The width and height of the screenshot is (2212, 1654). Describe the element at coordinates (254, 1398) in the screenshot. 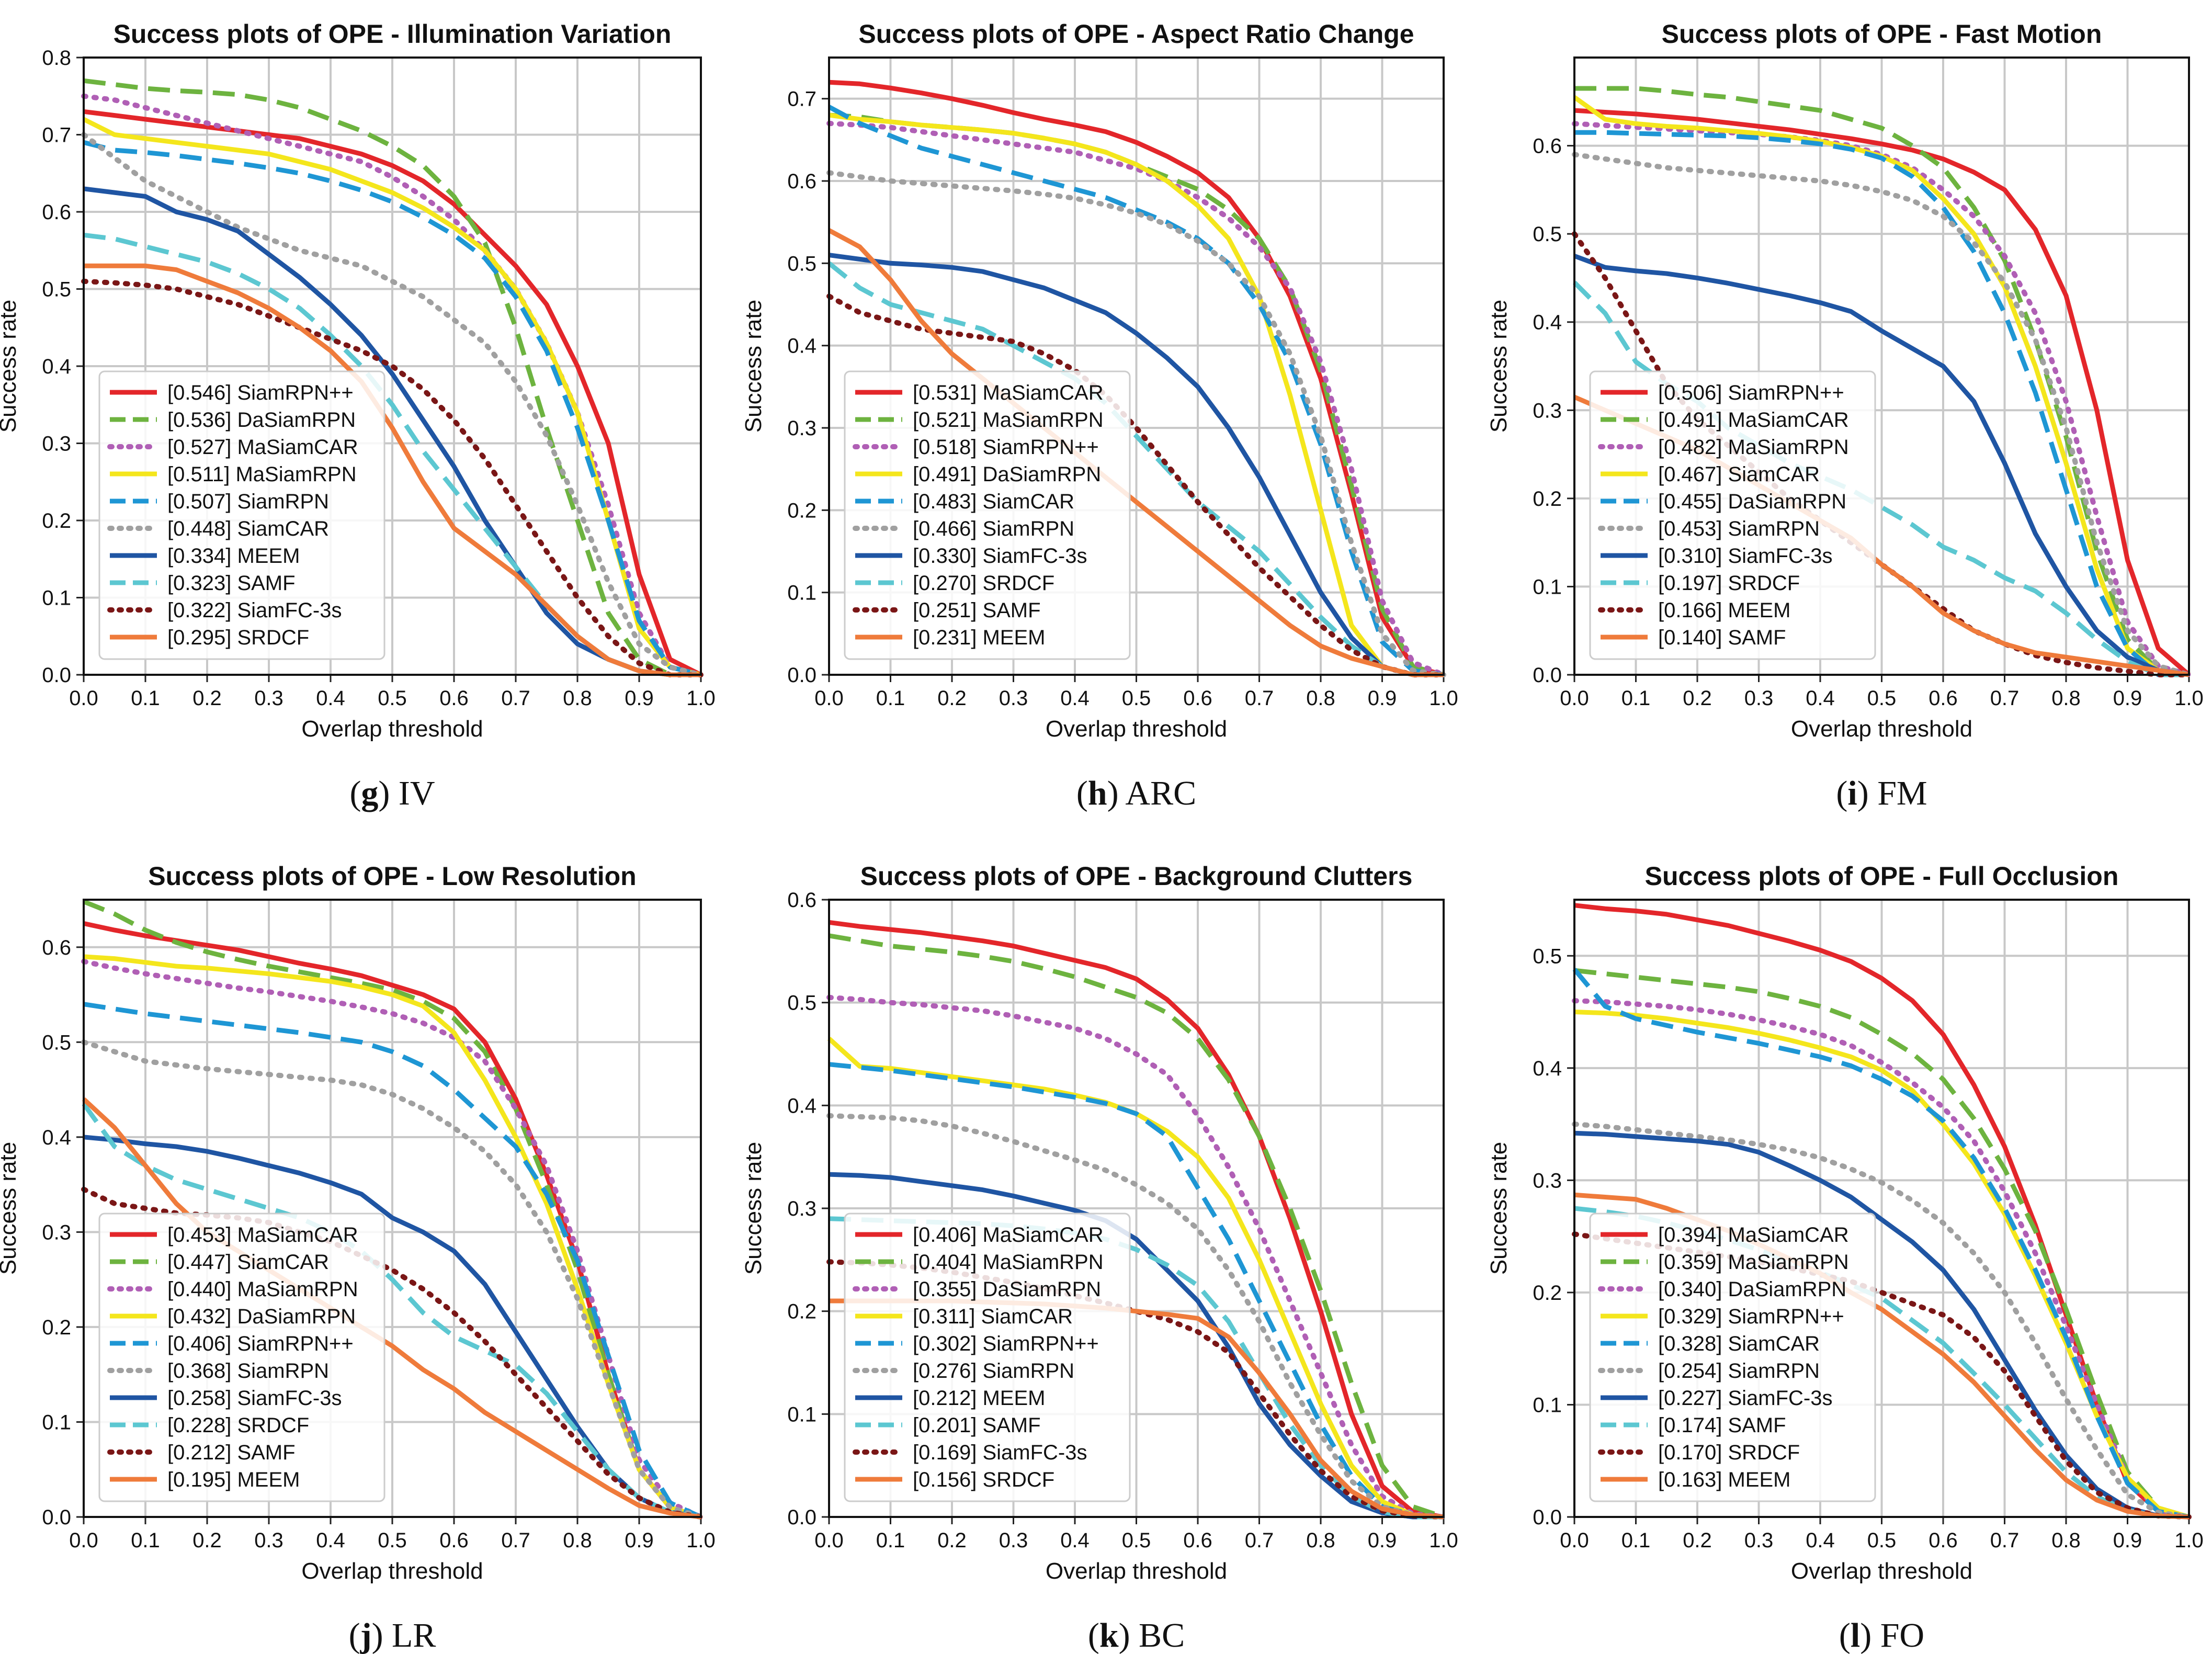

I see `legend-entry: [0.258] SiamFC-3s` at that location.